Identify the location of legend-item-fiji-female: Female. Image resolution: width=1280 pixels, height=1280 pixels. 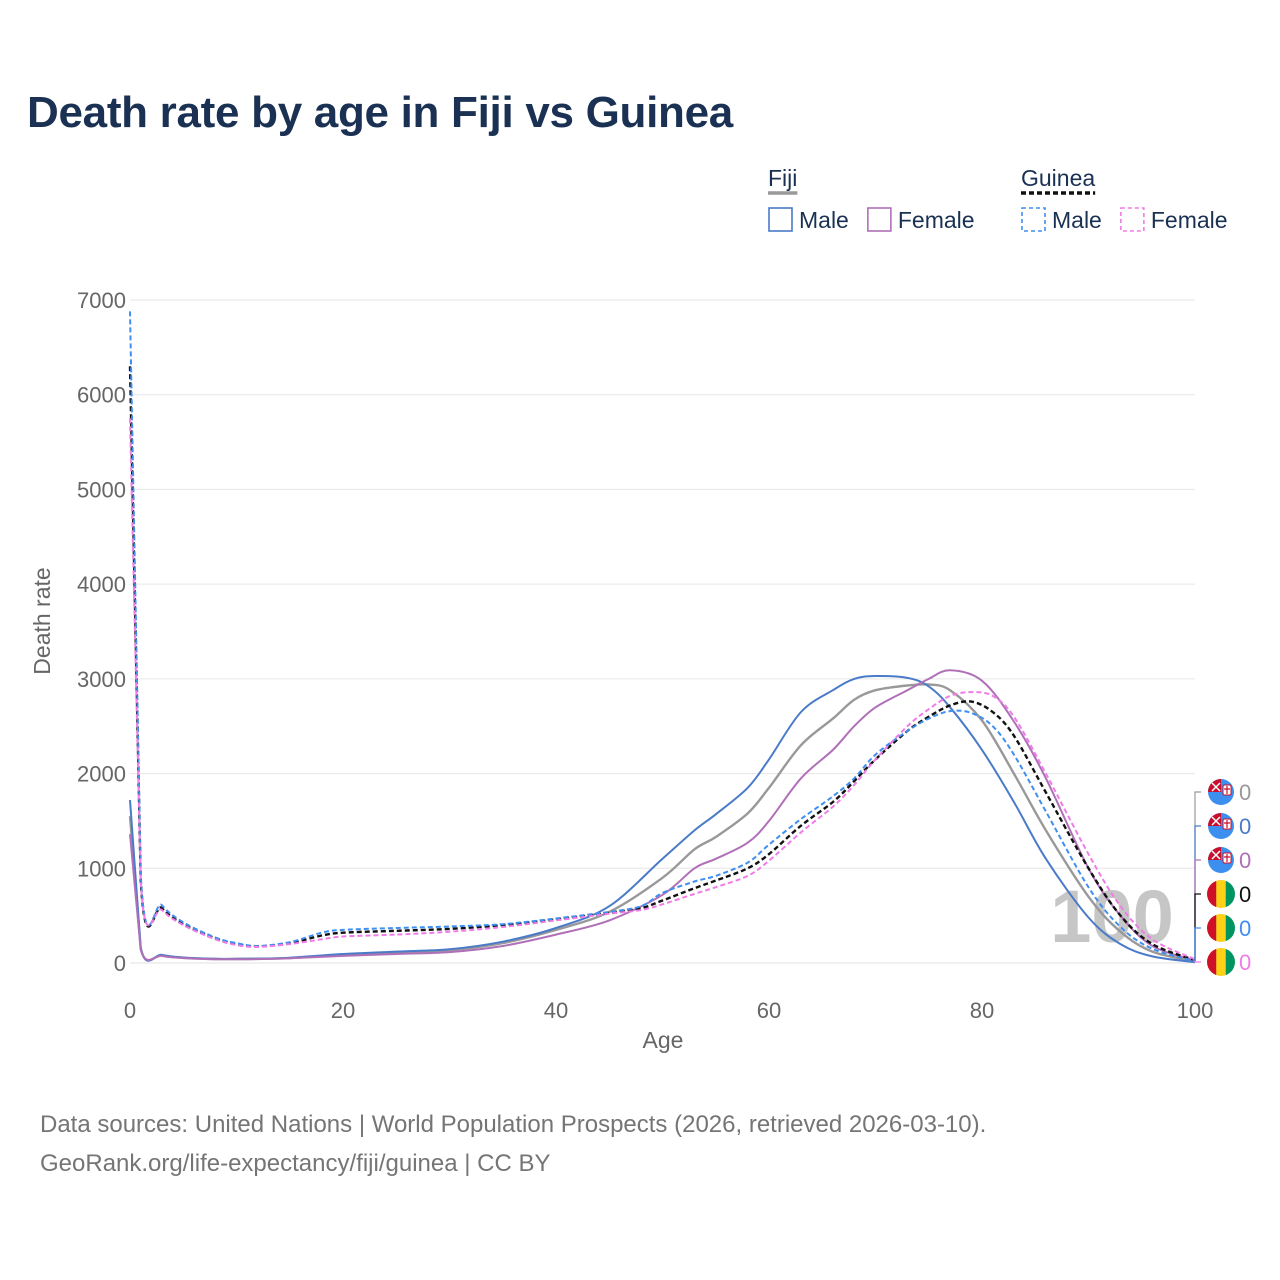
(921, 220).